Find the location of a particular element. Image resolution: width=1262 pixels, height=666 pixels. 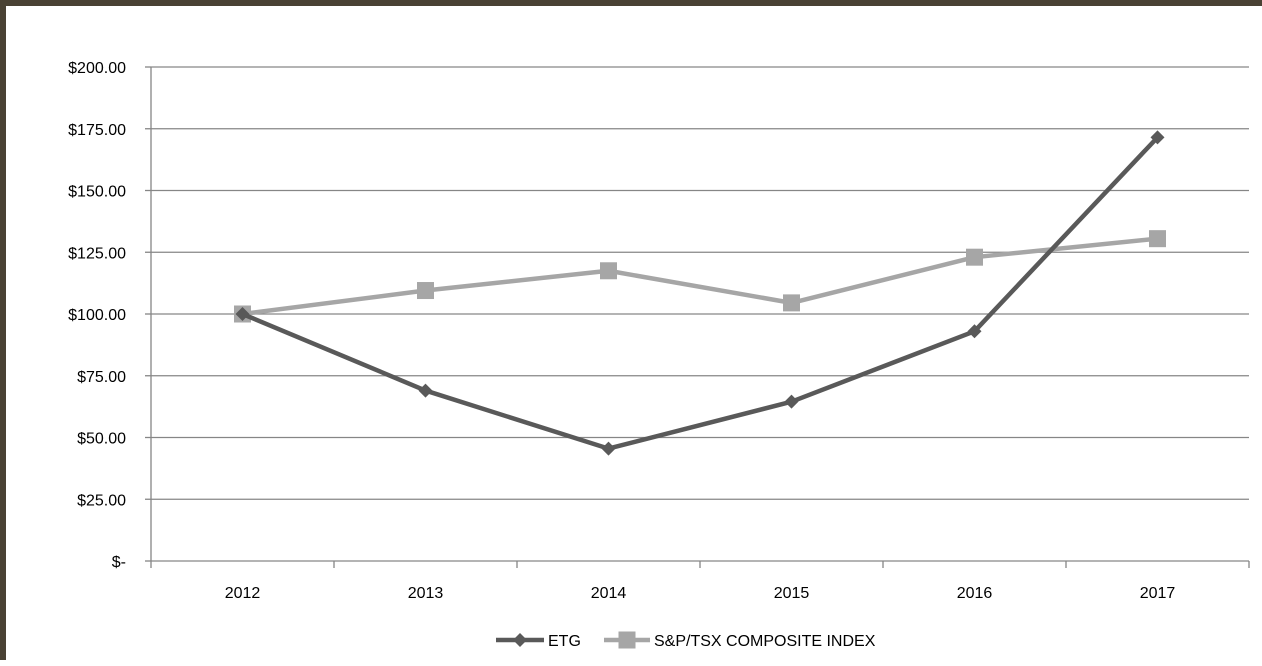

x-tick-label: 2016 is located at coordinates (975, 593).